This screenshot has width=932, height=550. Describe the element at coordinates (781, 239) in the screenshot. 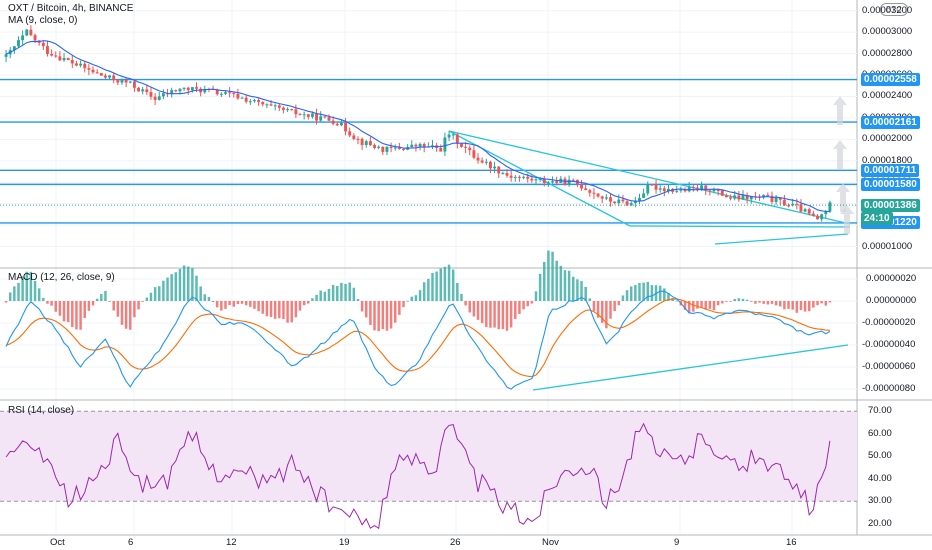

I see `trendline` at that location.